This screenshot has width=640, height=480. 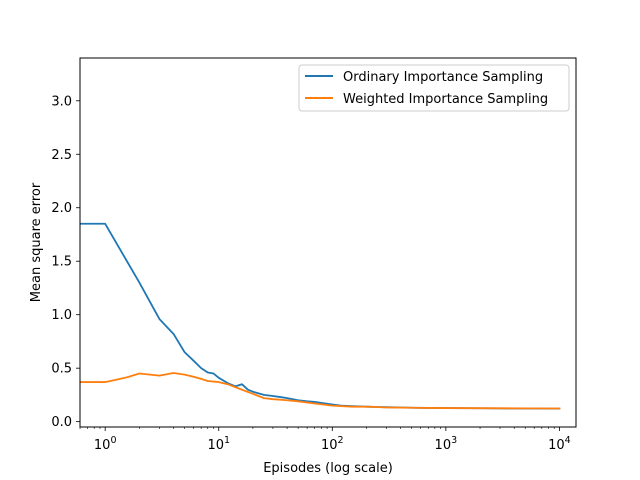 What do you see at coordinates (332, 444) in the screenshot?
I see `x-tick-label: 10²` at bounding box center [332, 444].